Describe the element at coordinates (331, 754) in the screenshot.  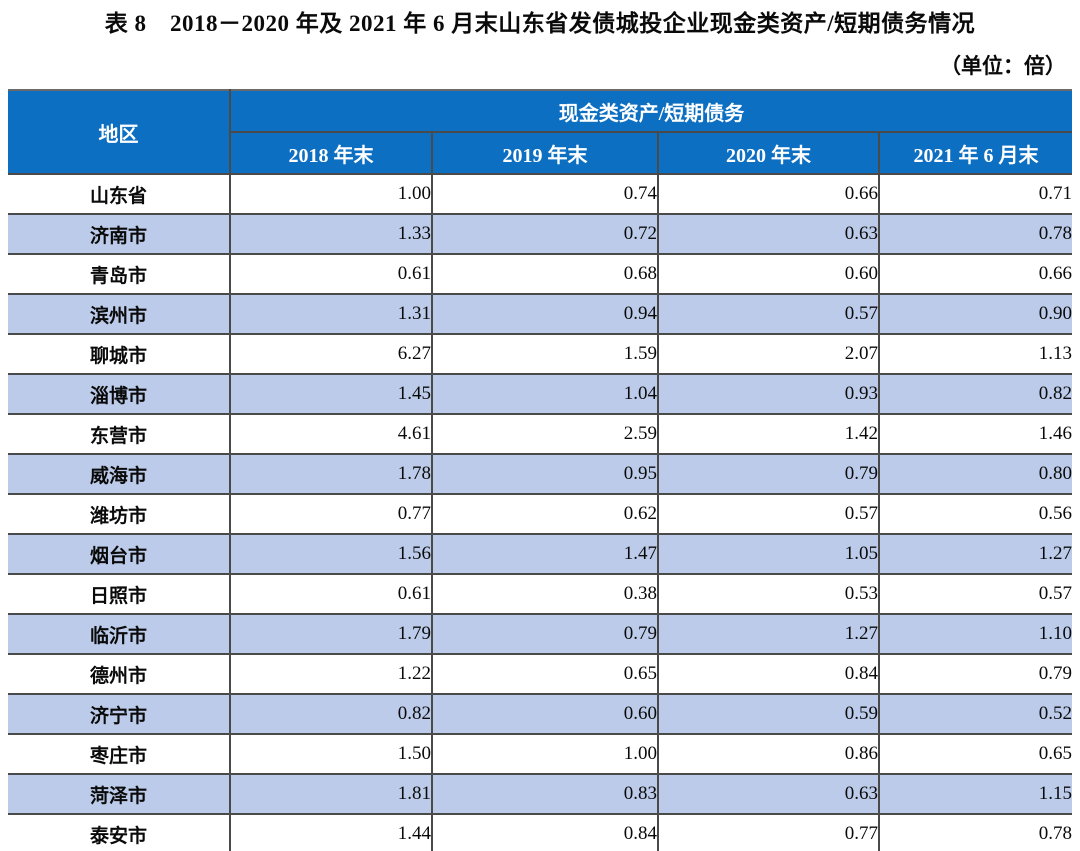
I see `value-cell: 1.50` at that location.